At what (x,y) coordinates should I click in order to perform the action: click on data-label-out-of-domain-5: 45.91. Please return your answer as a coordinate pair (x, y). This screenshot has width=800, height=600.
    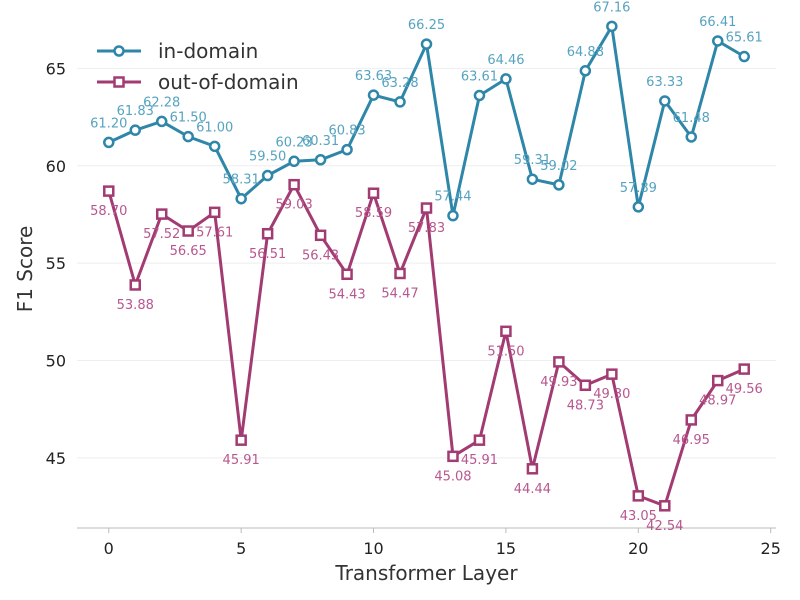
    Looking at the image, I should click on (241, 460).